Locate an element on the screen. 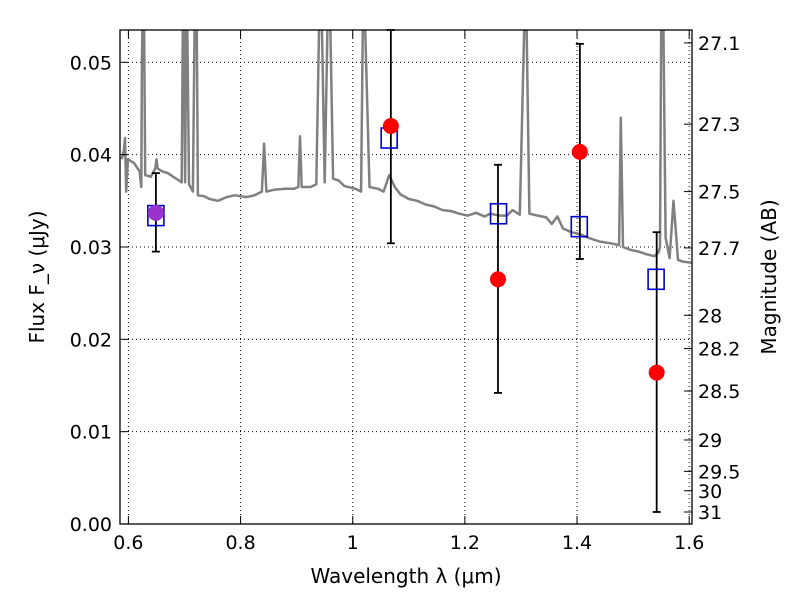 This screenshot has height=600, width=800. x-axis-label: Wavelength λ (μm) is located at coordinates (405, 576).